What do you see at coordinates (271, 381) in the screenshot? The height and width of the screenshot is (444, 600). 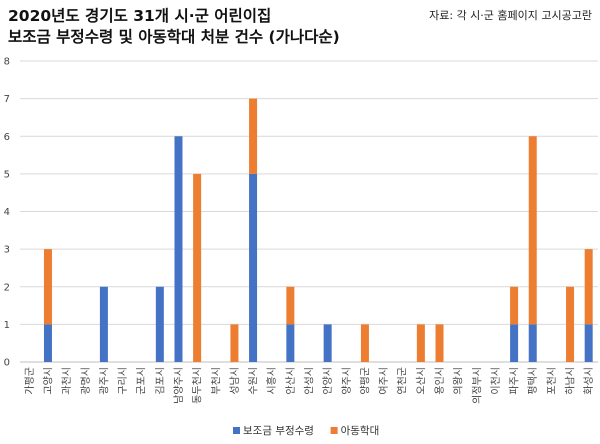 I see `x-tick-label: 시흥시` at bounding box center [271, 381].